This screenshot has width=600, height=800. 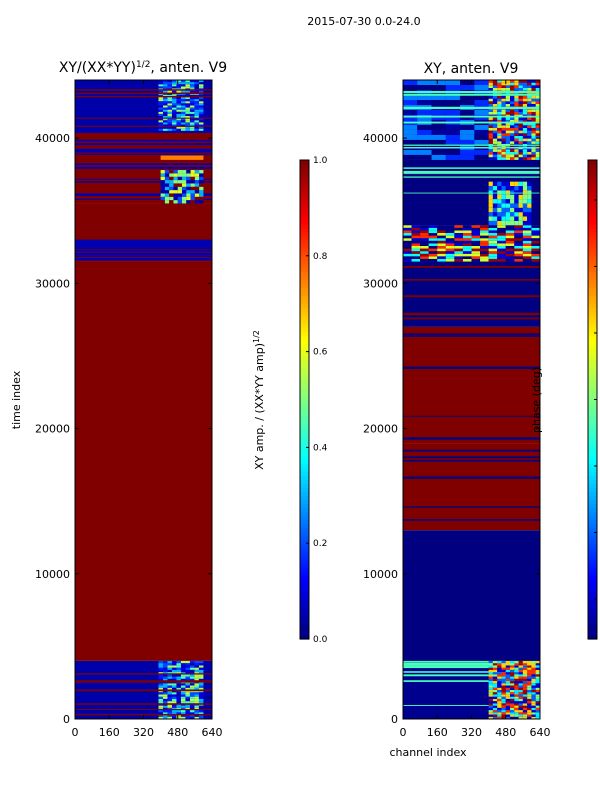 What do you see at coordinates (320, 353) in the screenshot?
I see `colorbar-tick-label: 0.6` at bounding box center [320, 353].